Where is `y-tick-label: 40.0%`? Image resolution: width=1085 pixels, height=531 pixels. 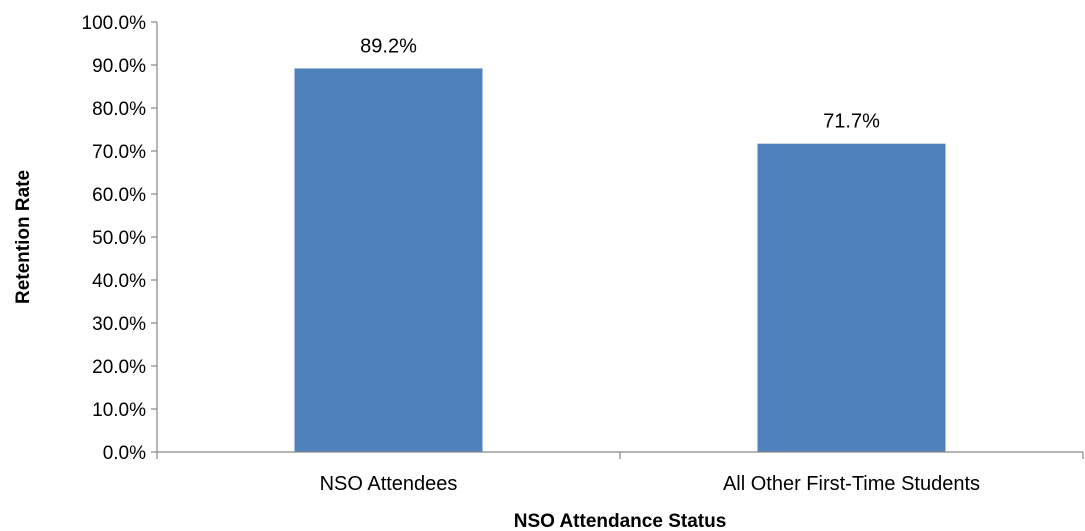 y-tick-label: 40.0% is located at coordinates (119, 281).